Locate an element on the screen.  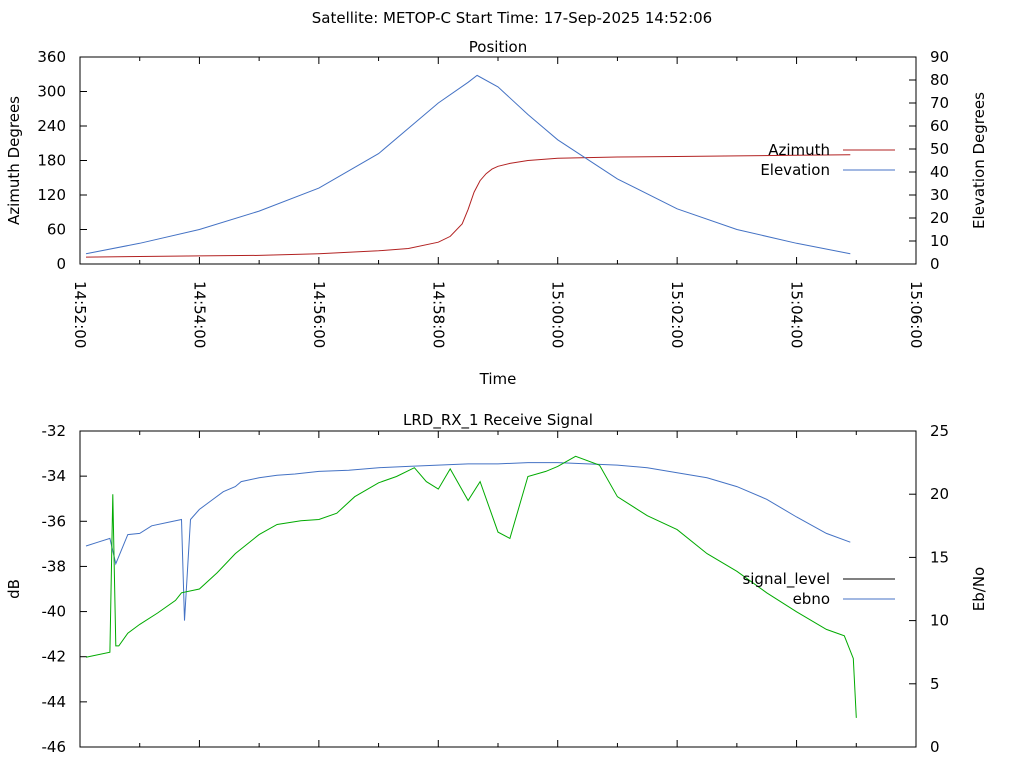
x-tick-label: 15:06:00 is located at coordinates (916, 314).